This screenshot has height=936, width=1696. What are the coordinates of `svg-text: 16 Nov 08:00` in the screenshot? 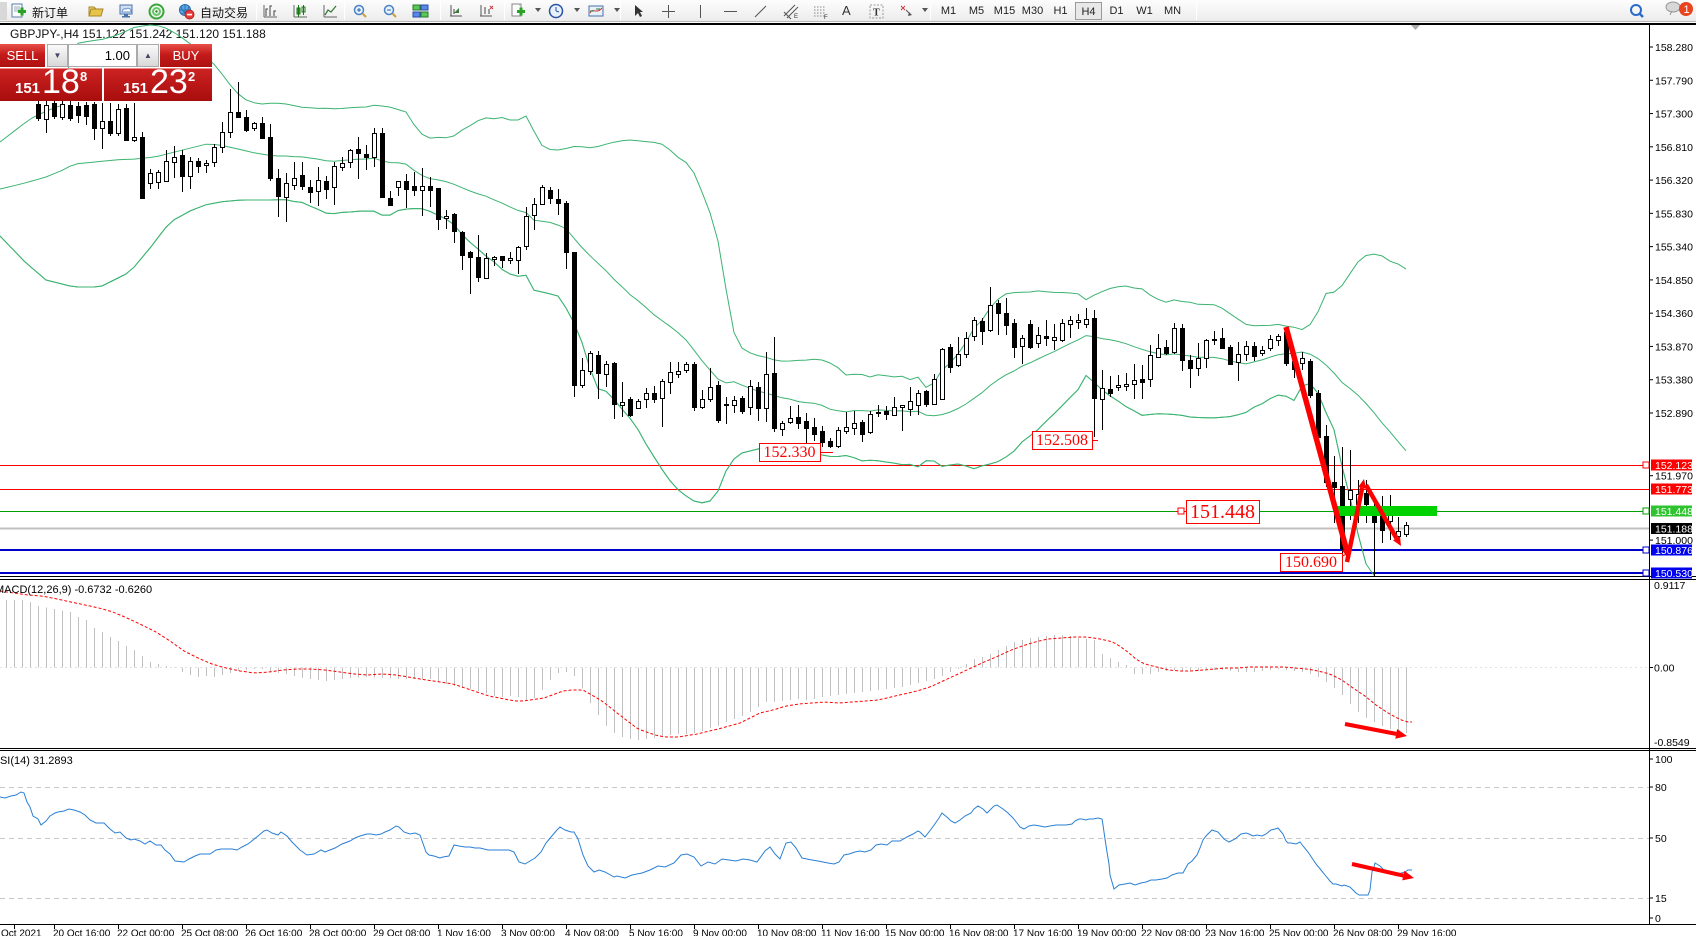 It's located at (979, 932).